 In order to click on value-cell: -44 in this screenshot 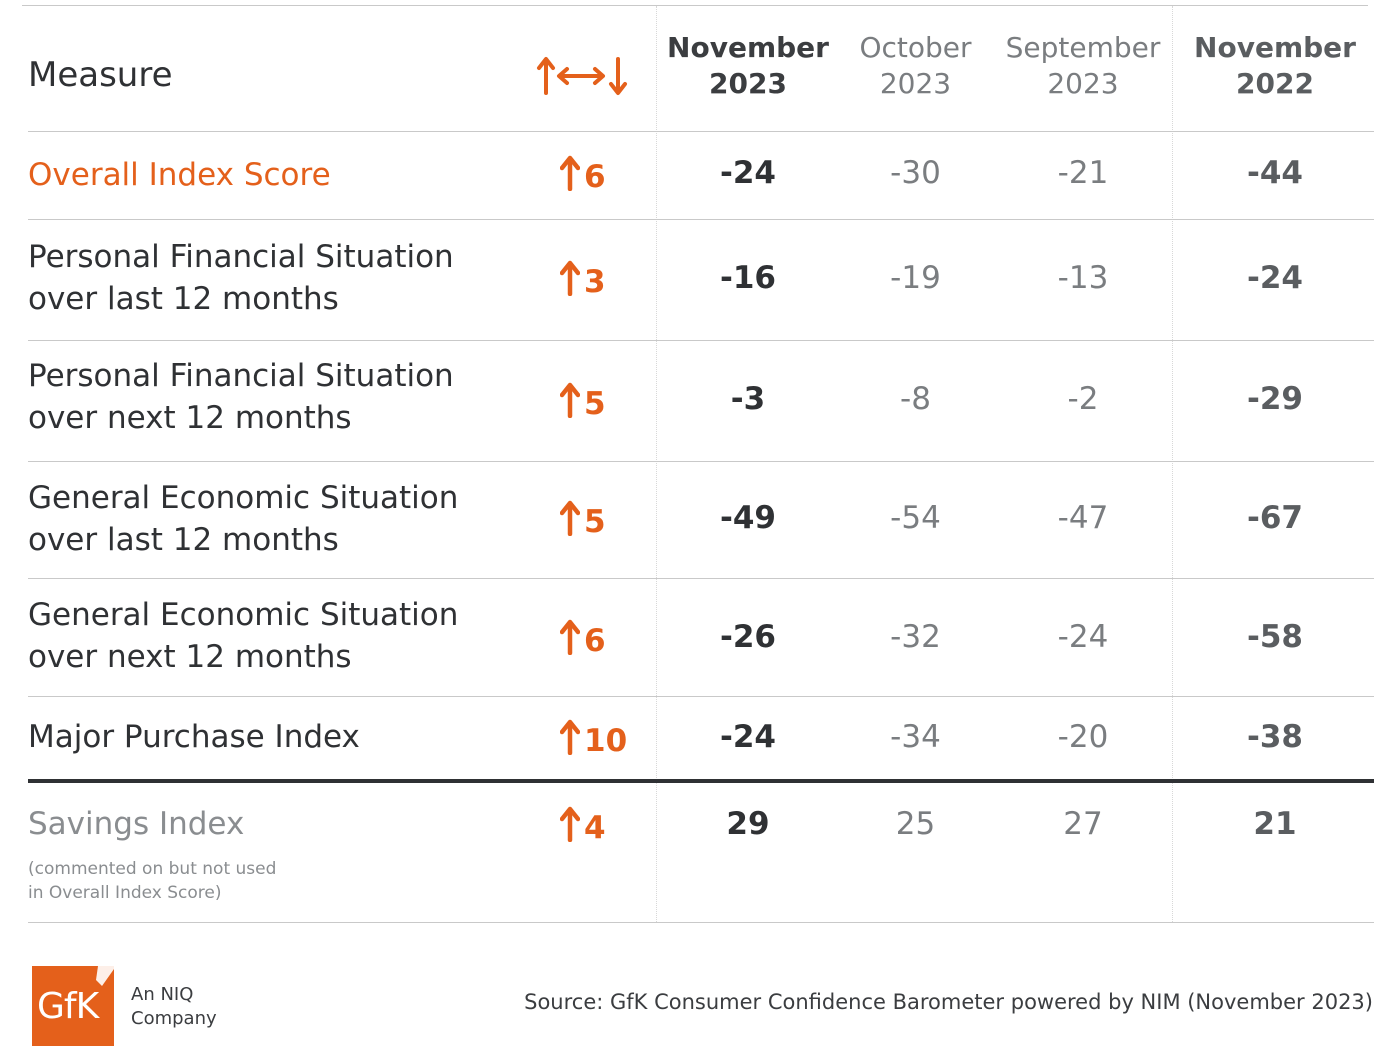, I will do `click(1274, 173)`.